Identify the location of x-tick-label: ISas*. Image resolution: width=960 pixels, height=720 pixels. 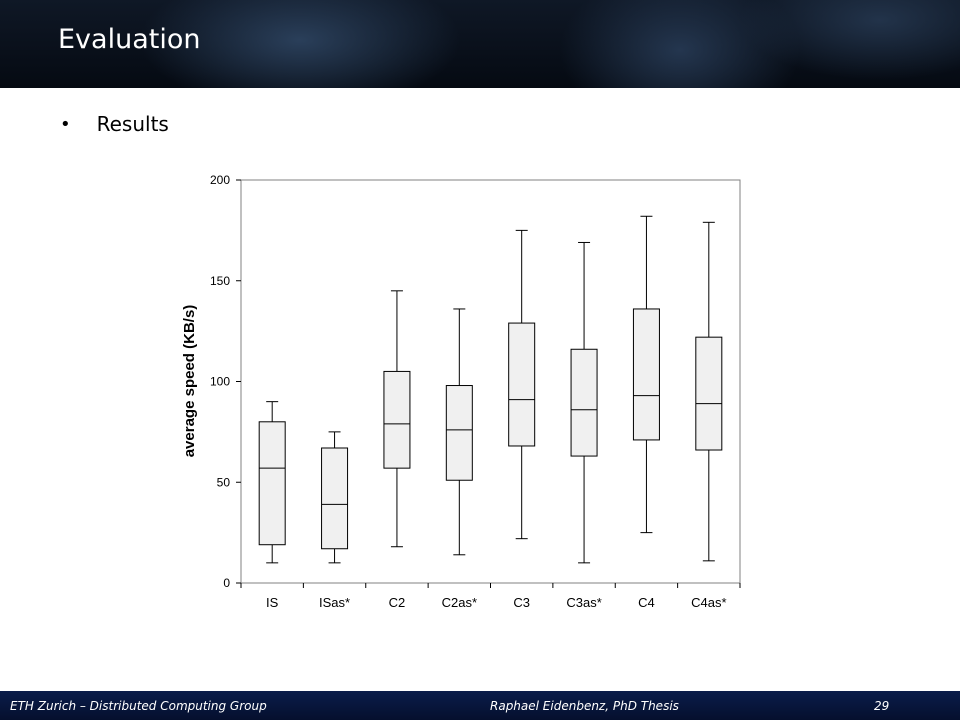
(334, 602).